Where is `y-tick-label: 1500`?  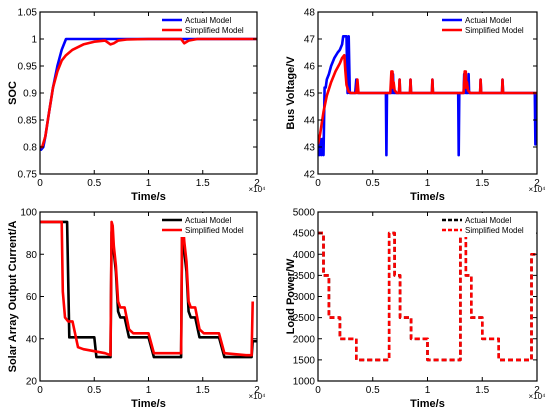
y-tick-label: 1500 is located at coordinates (304, 360).